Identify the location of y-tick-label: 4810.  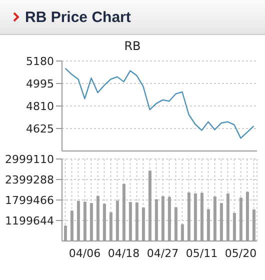
(40, 106).